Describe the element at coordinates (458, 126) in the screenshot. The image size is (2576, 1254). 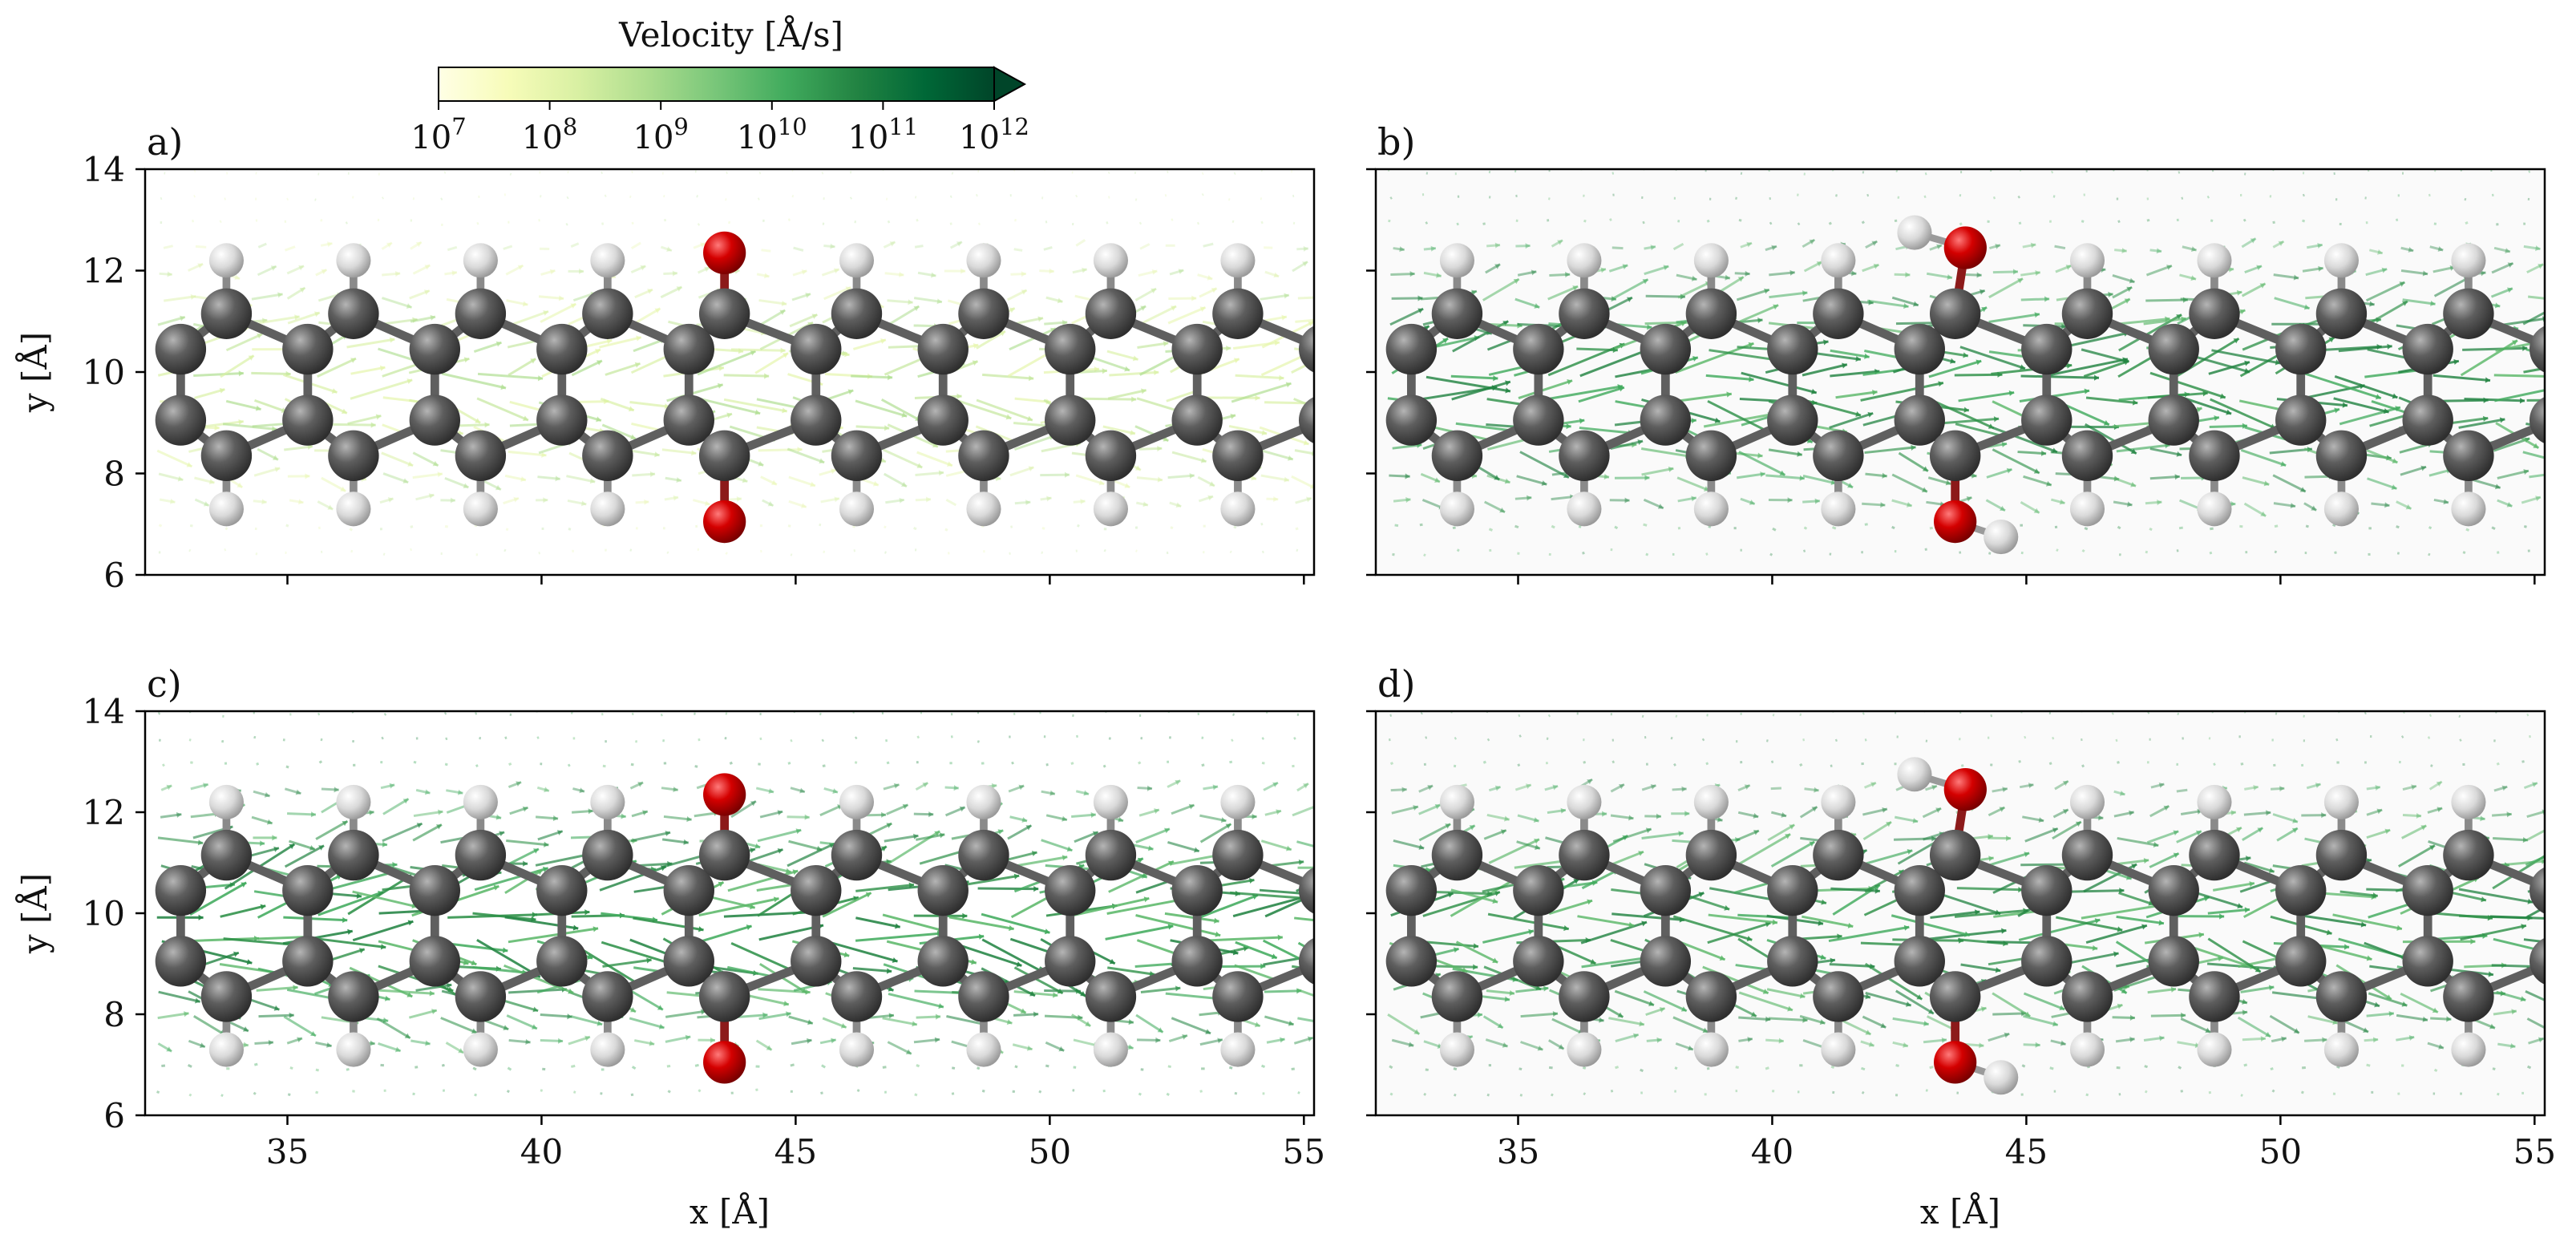
I see `colorbar-tick-exponent: 7` at that location.